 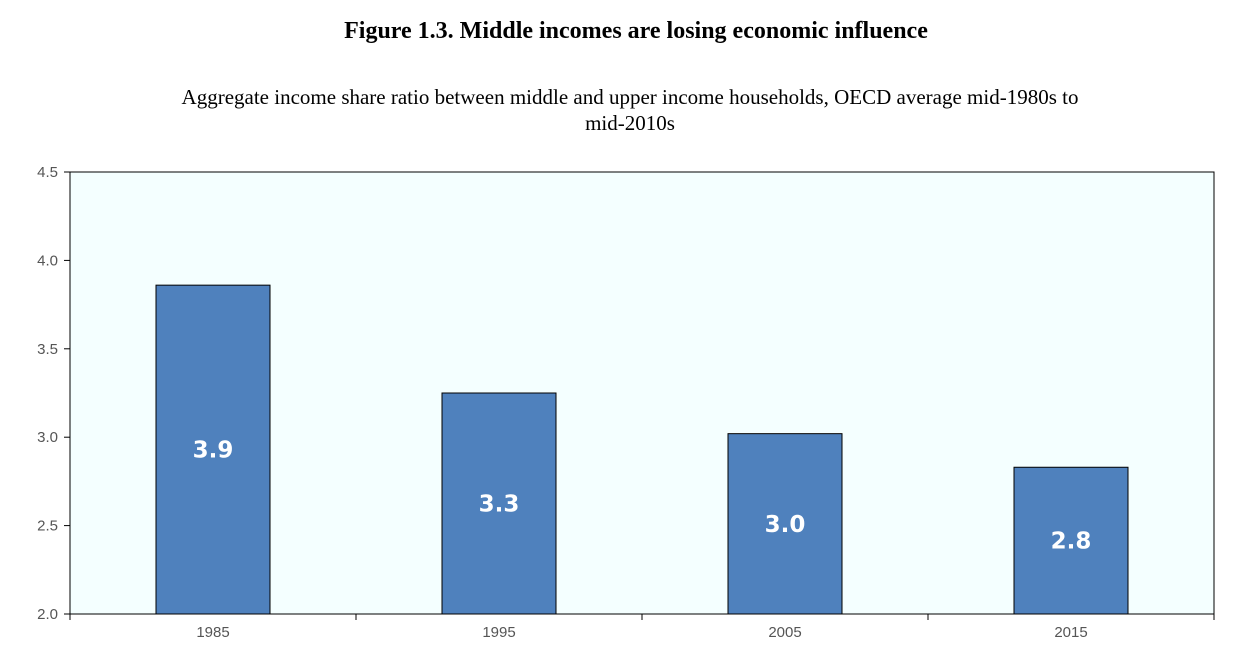 I want to click on bar-2005, so click(x=785, y=524).